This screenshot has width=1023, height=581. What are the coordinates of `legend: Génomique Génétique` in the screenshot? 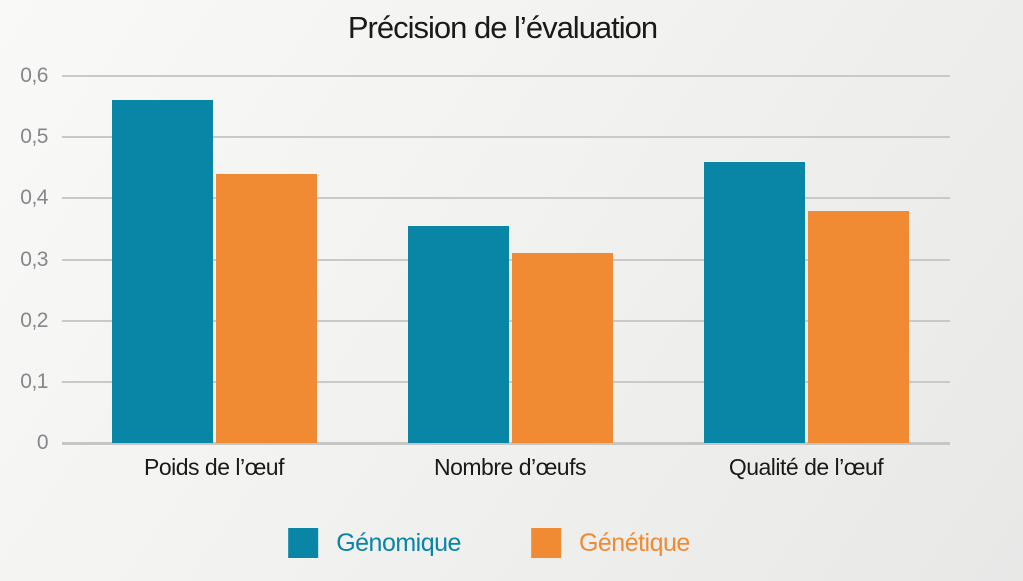 It's located at (489, 543).